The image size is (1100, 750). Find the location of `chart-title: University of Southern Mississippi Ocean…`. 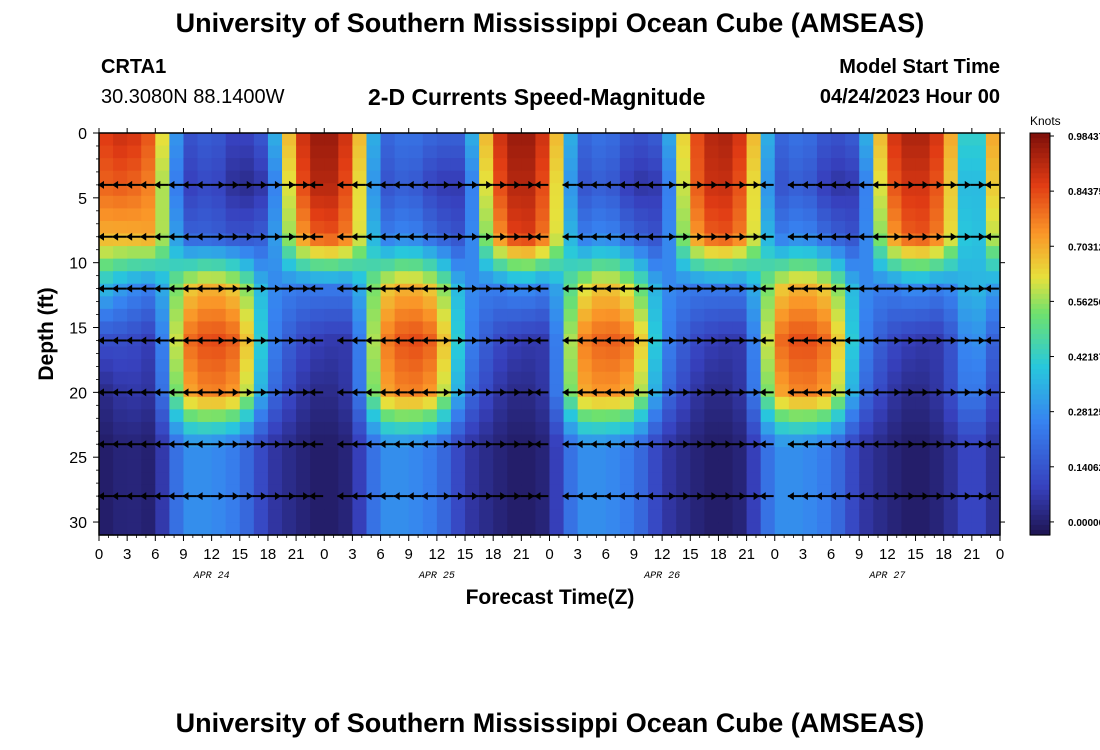

chart-title: University of Southern Mississippi Ocean… is located at coordinates (550, 23).